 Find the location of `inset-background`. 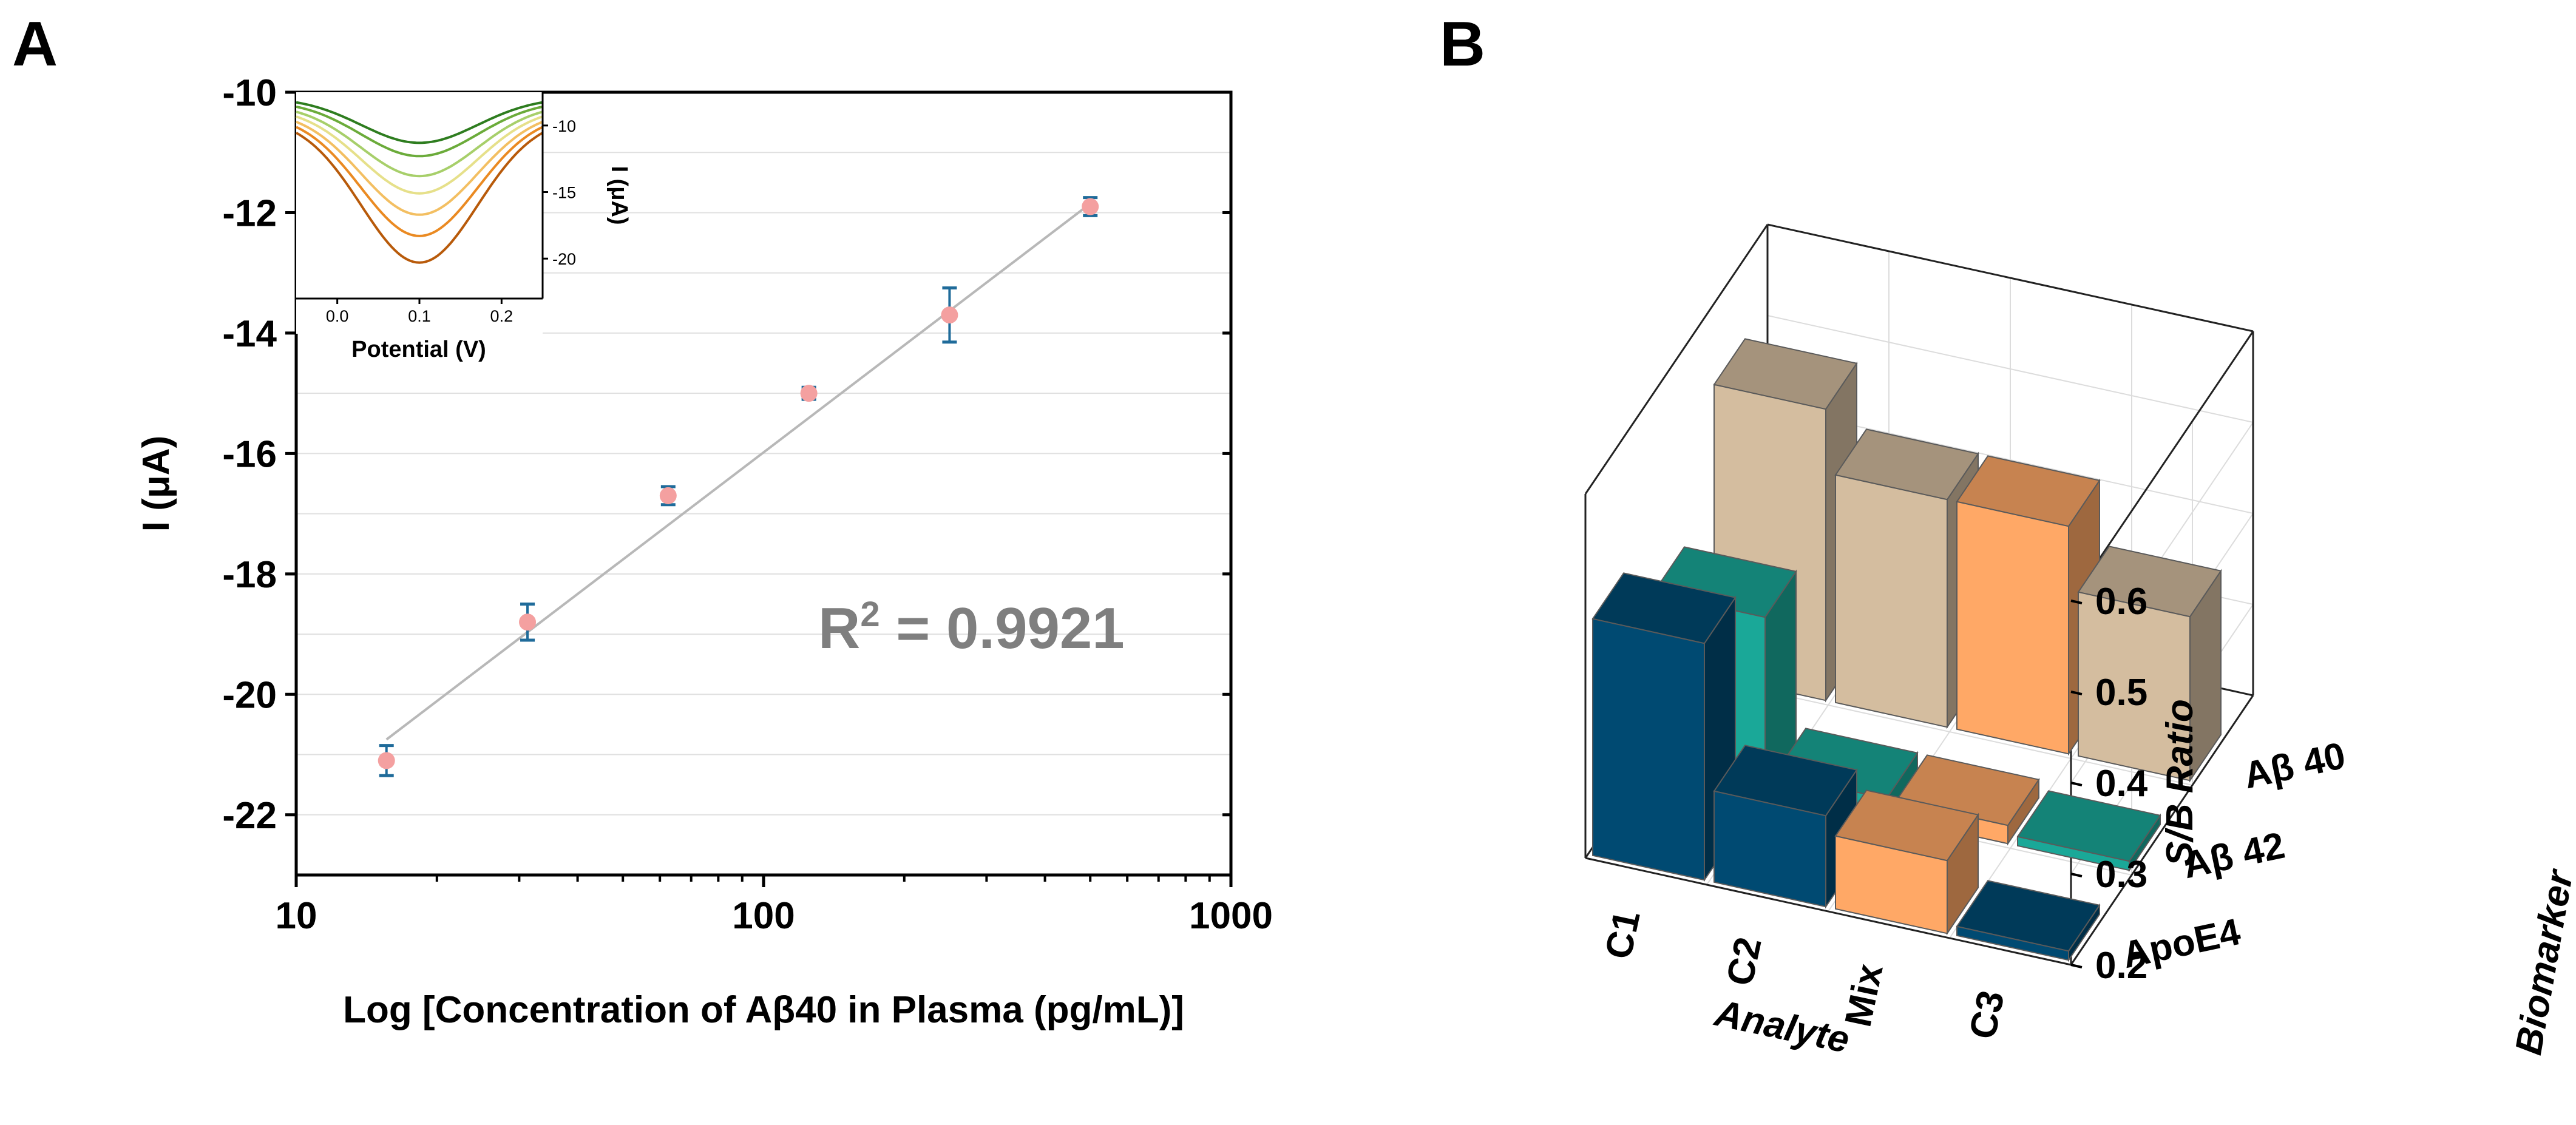

inset-background is located at coordinates (419, 213).